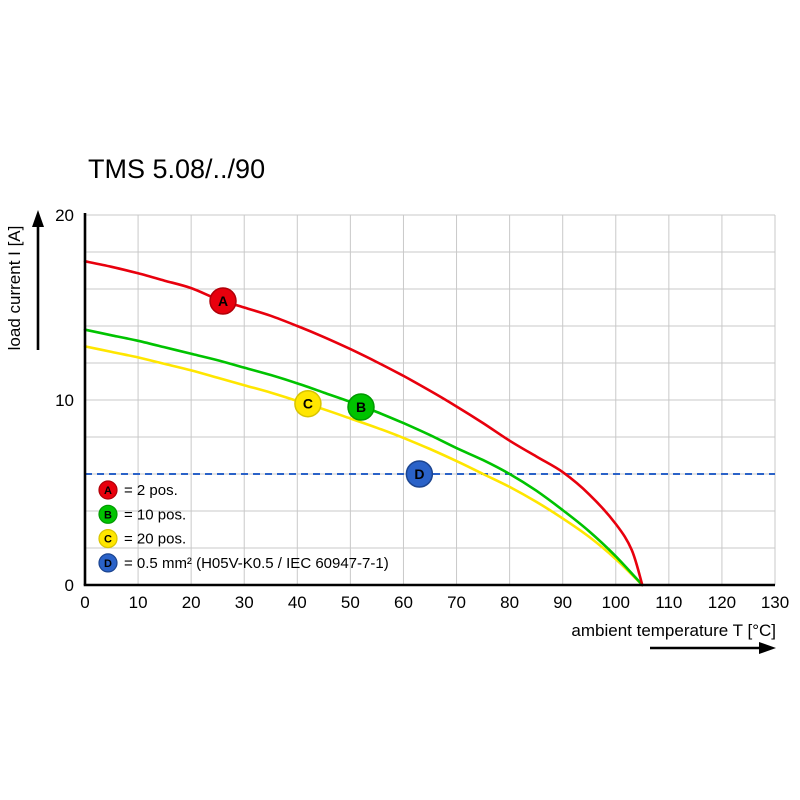  Describe the element at coordinates (350, 602) in the screenshot. I see `x-tick-label: 50` at that location.